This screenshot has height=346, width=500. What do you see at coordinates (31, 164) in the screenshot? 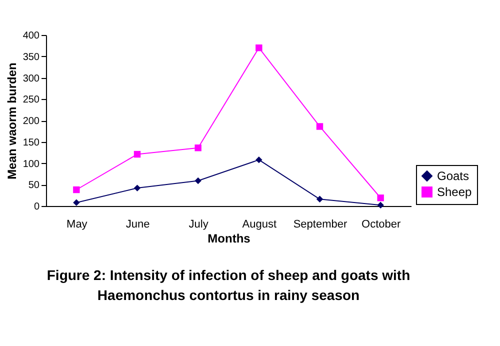
I see `y-tick-label: 100` at bounding box center [31, 164].